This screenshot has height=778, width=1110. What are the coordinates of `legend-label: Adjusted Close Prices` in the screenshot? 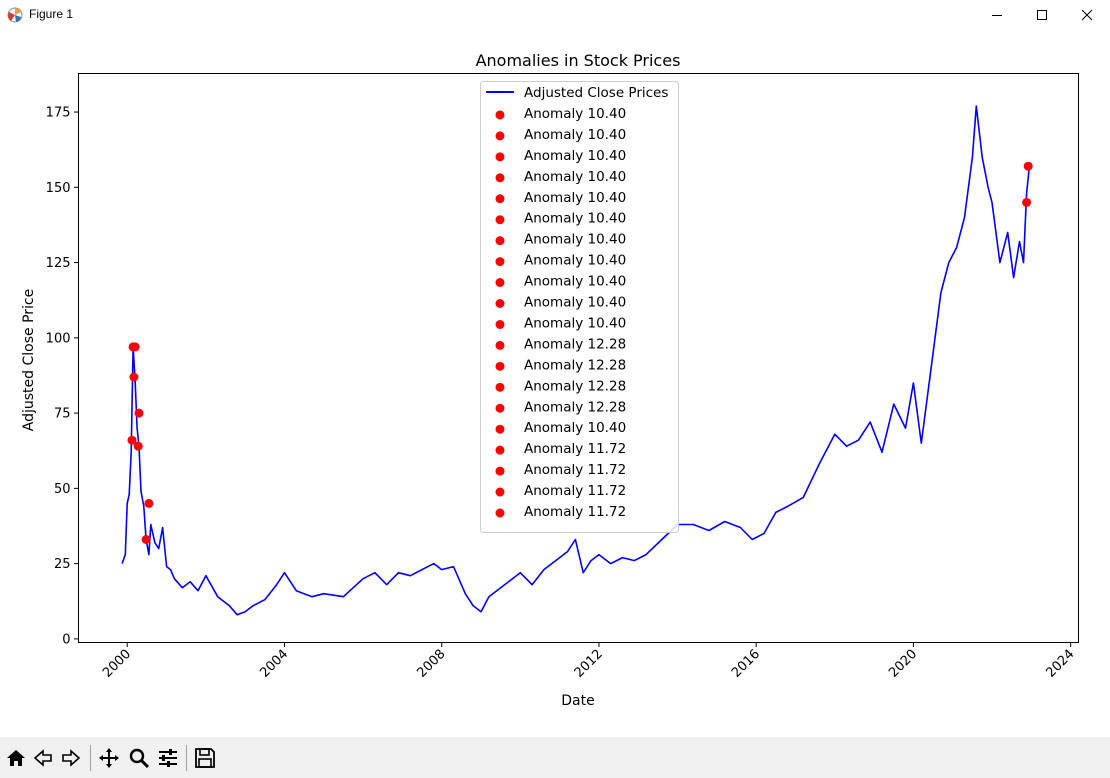 It's located at (596, 93).